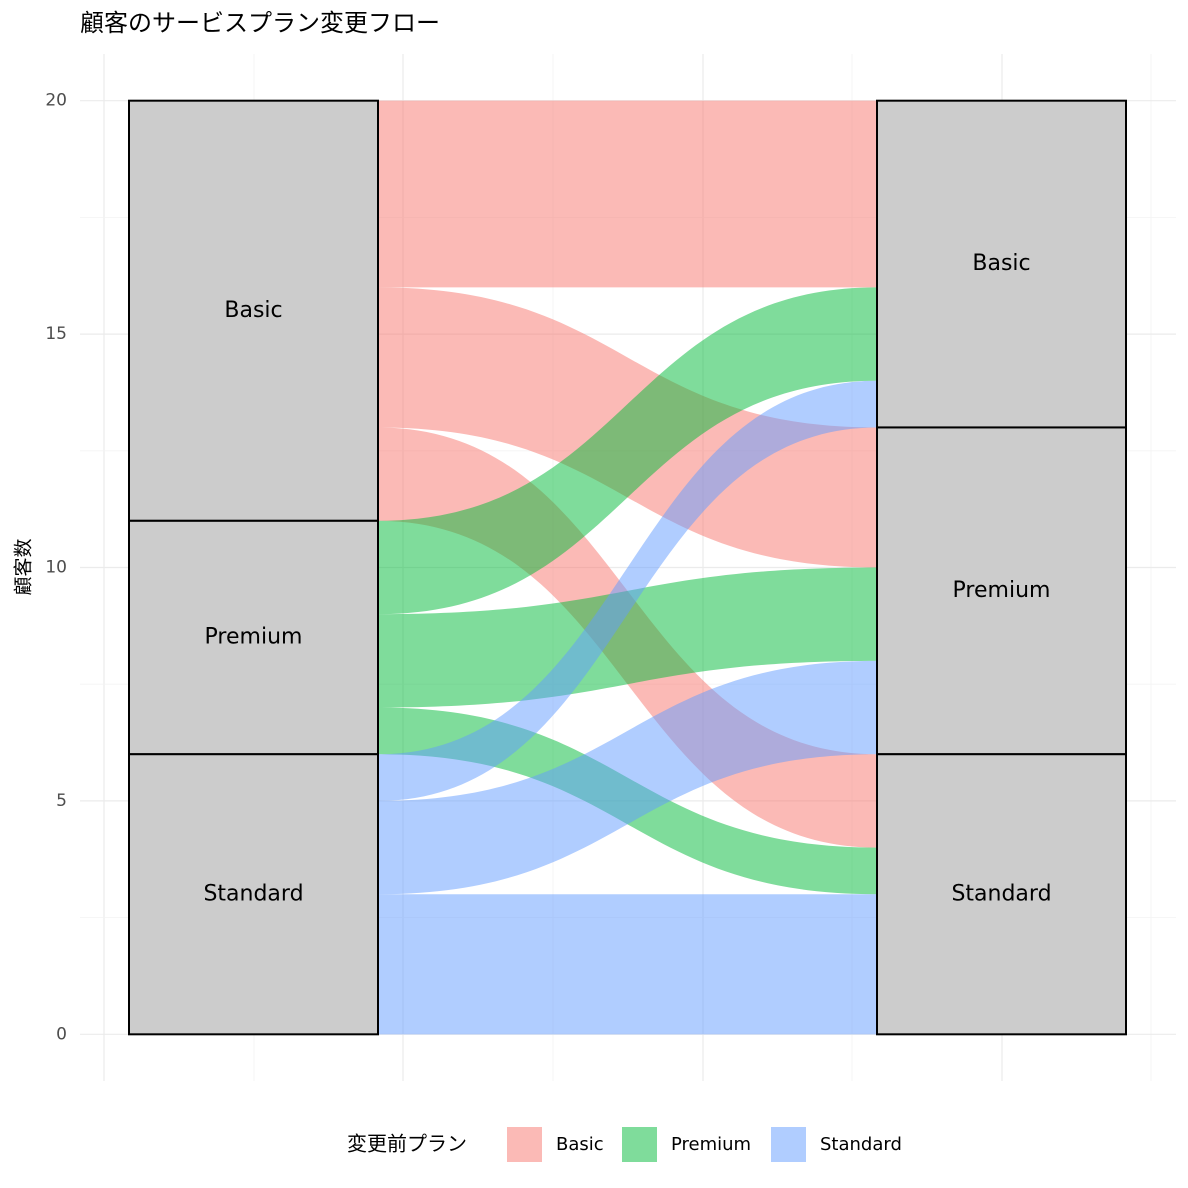 Image resolution: width=1188 pixels, height=1188 pixels. I want to click on y-tick-label: 15, so click(56, 334).